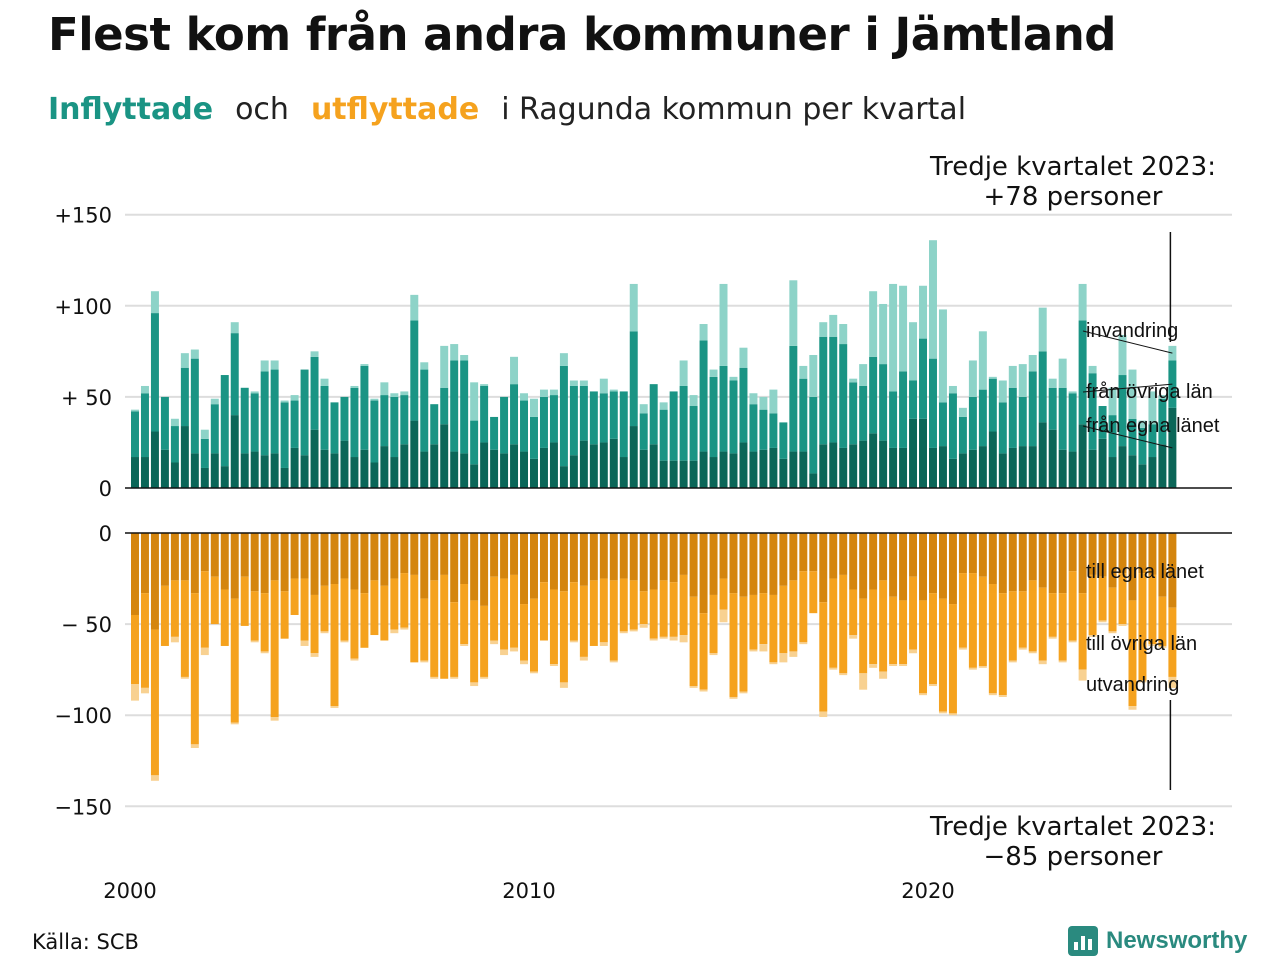 This screenshot has width=1280, height=960. Describe the element at coordinates (83, 216) in the screenshot. I see `y-tick-top-0: +150` at that location.